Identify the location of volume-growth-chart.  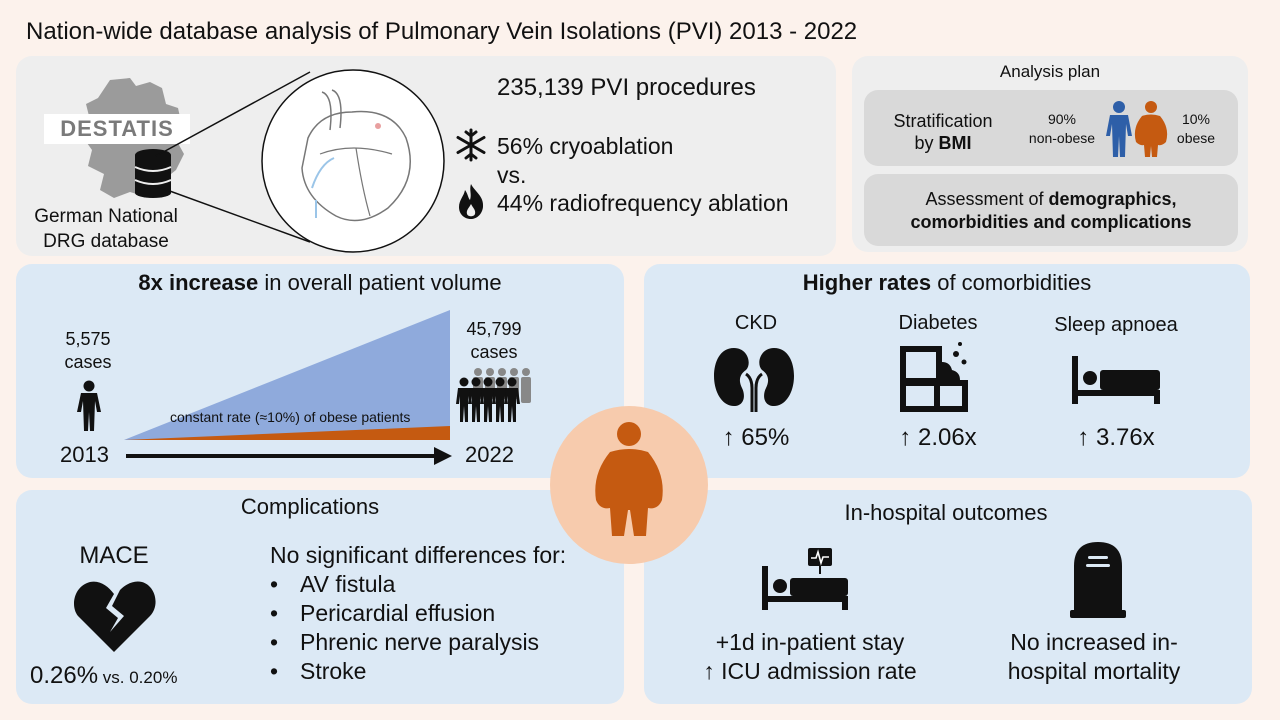
(288, 387).